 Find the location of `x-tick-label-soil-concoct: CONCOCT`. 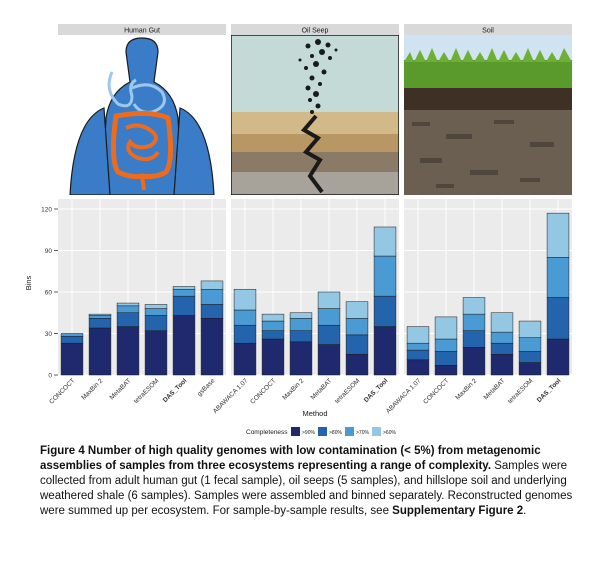

x-tick-label-soil-concoct: CONCOCT is located at coordinates (436, 391).